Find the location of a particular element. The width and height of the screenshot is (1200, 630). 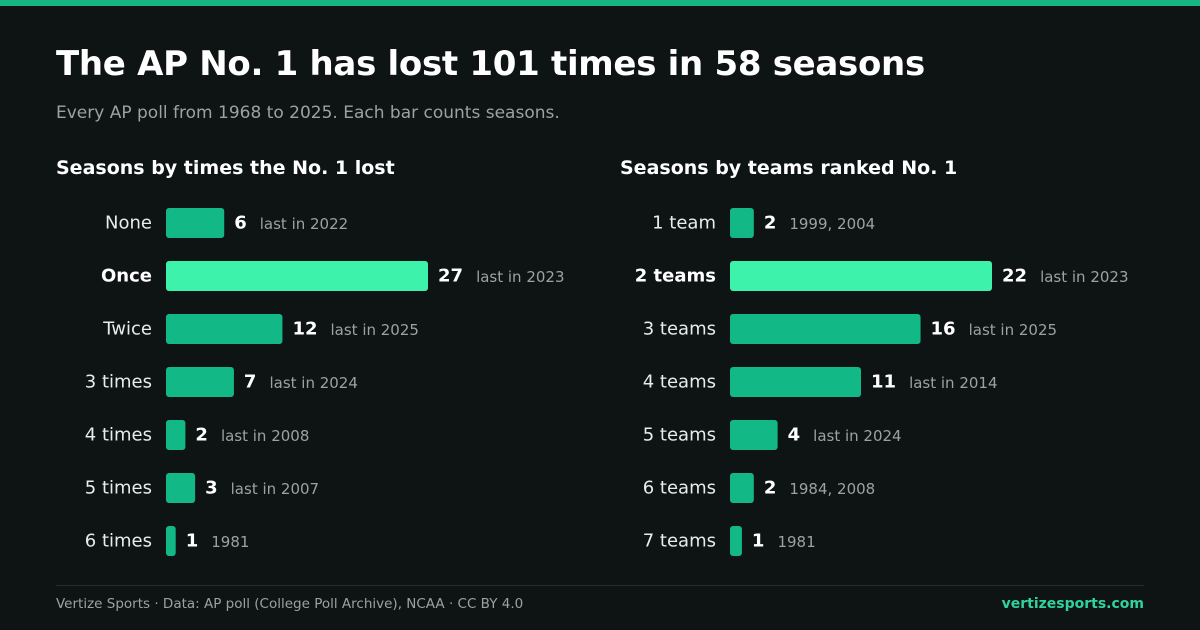

losses-note-label: last in 2022 is located at coordinates (304, 224).